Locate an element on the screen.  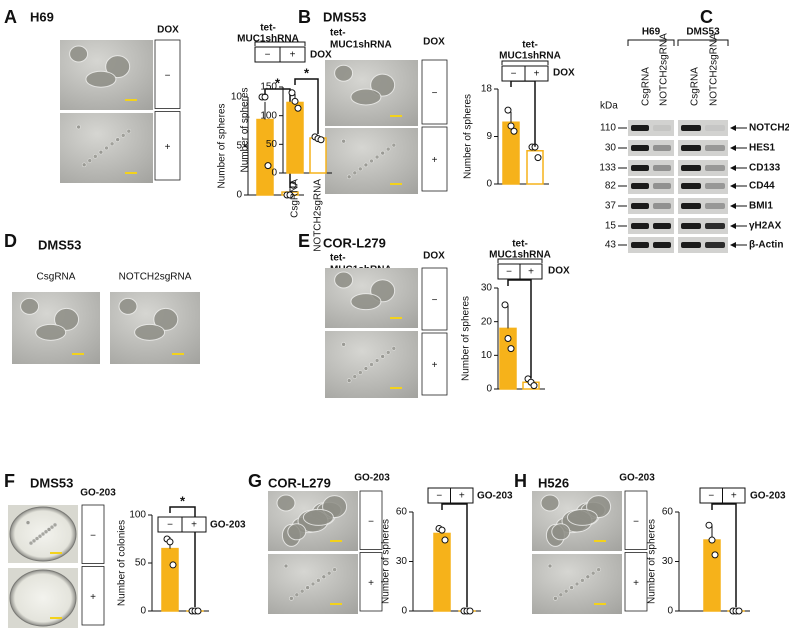
kda-marker: 133 is located at coordinates (607, 168).